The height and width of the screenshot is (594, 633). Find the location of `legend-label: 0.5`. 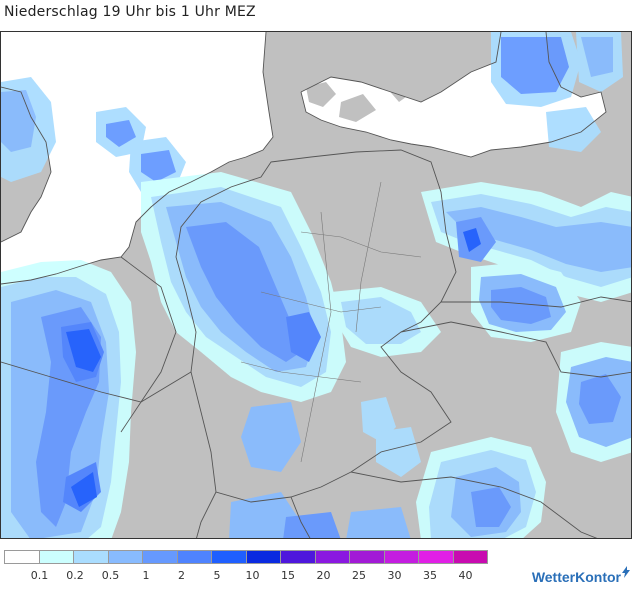

legend-label: 0.5 is located at coordinates (110, 575).